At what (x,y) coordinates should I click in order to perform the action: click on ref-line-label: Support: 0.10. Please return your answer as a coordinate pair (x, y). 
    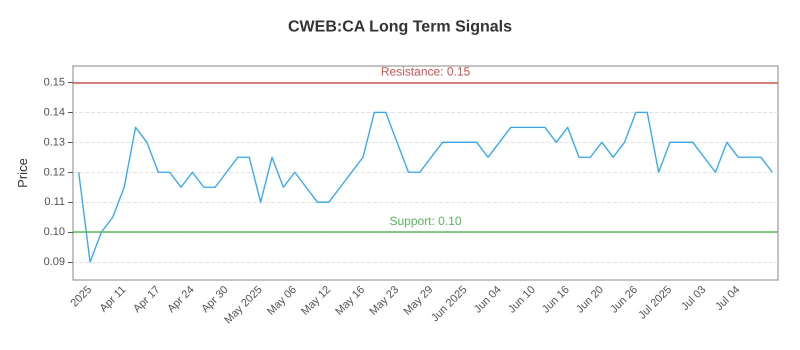
    Looking at the image, I should click on (425, 221).